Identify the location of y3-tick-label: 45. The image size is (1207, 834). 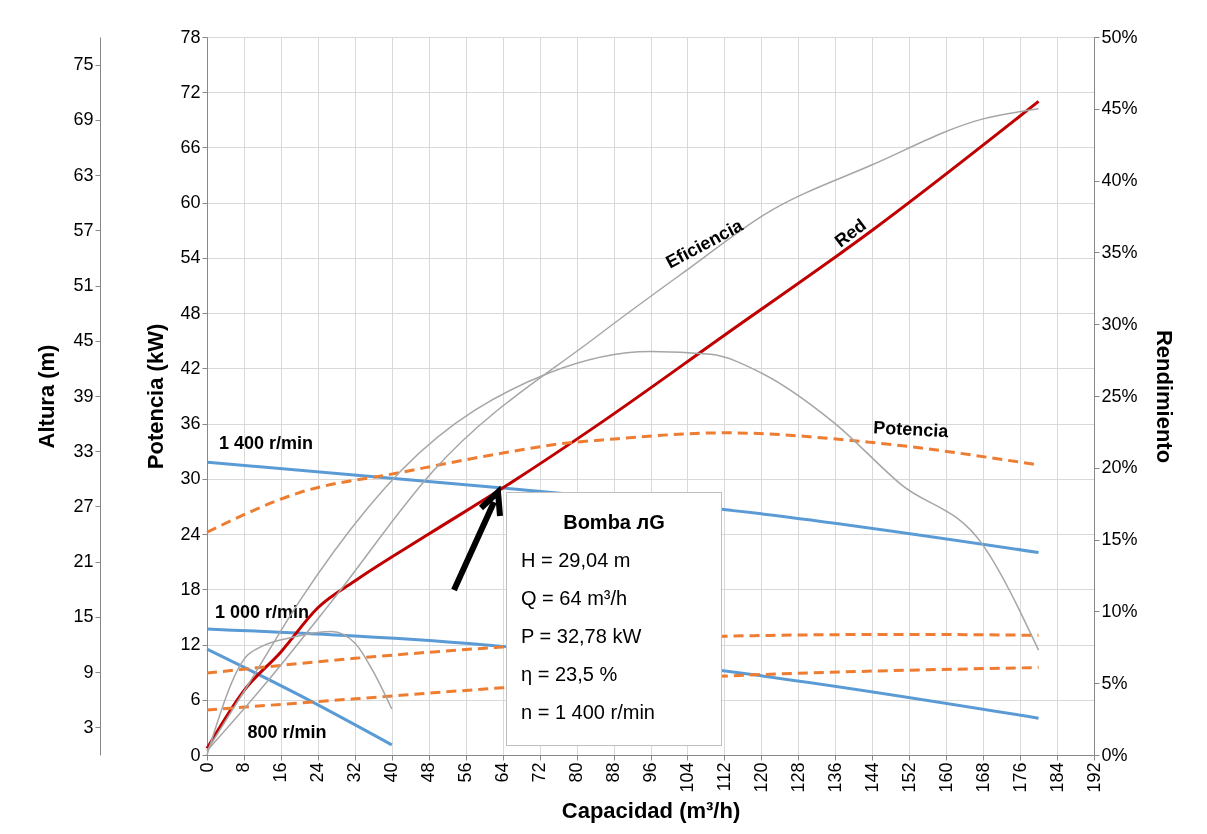
(83, 340).